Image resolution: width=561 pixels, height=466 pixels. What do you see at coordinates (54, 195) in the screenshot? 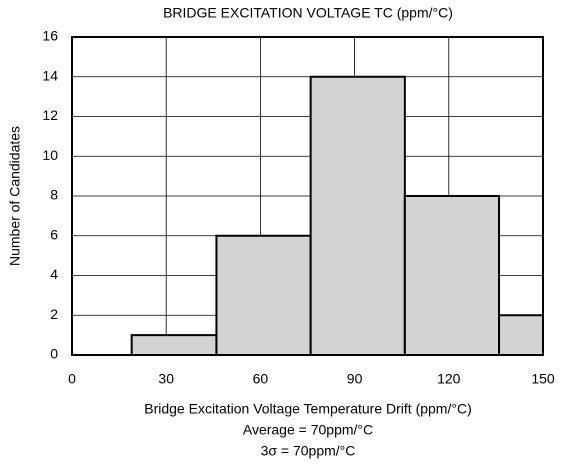
I see `y-tick-label: 8` at bounding box center [54, 195].